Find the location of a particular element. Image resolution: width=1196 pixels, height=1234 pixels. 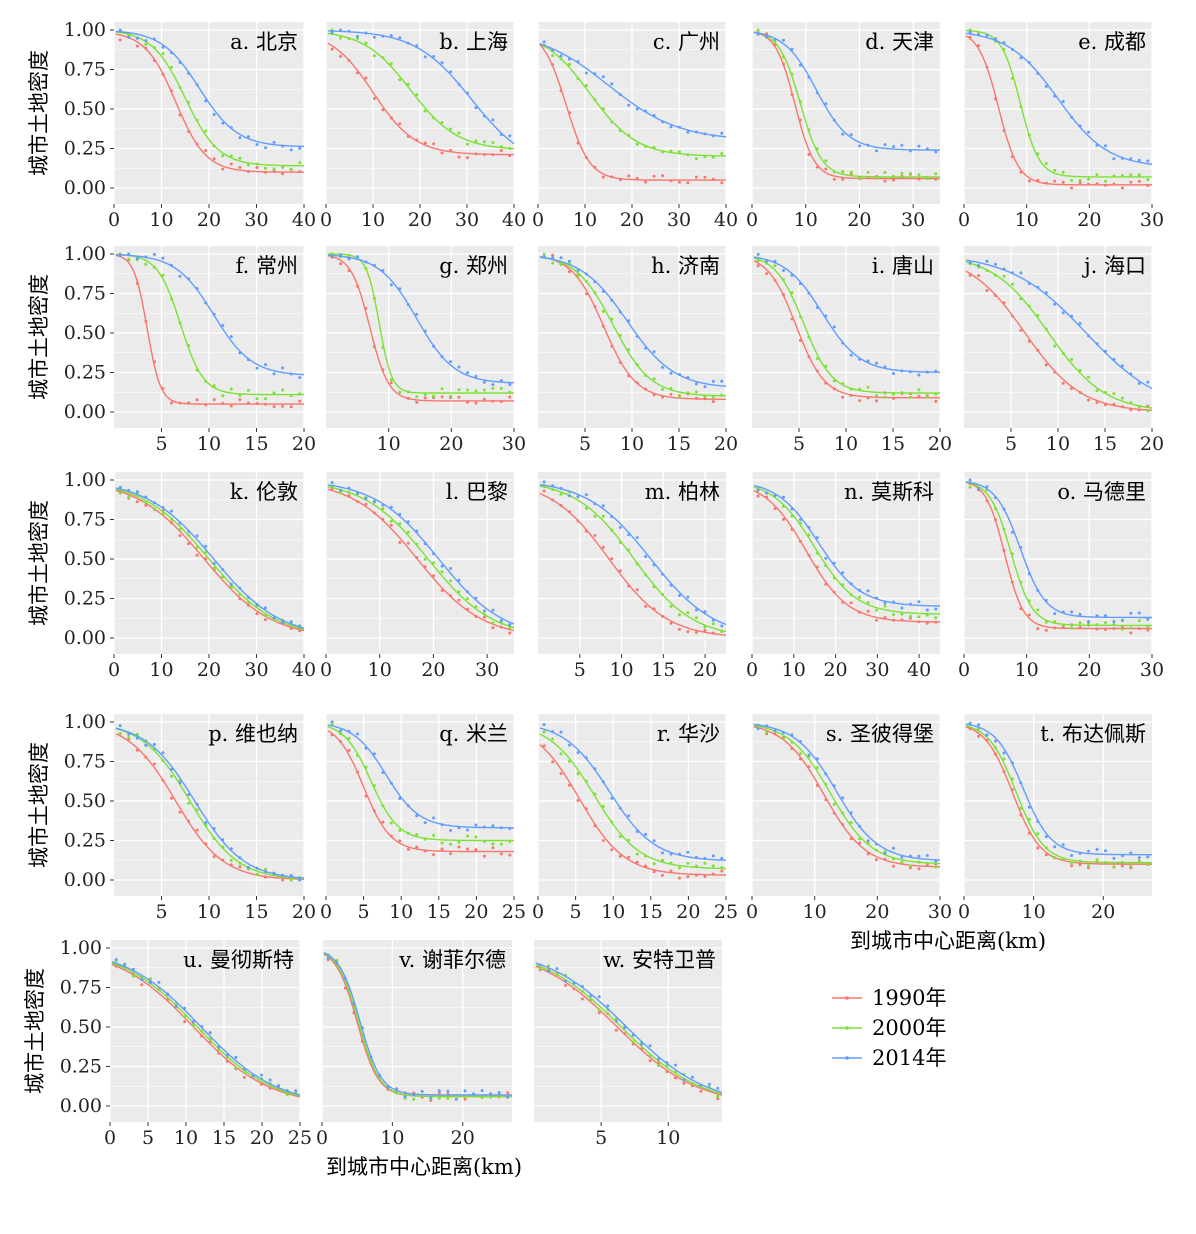

y-tick-label: 0.50 is located at coordinates (85, 109).